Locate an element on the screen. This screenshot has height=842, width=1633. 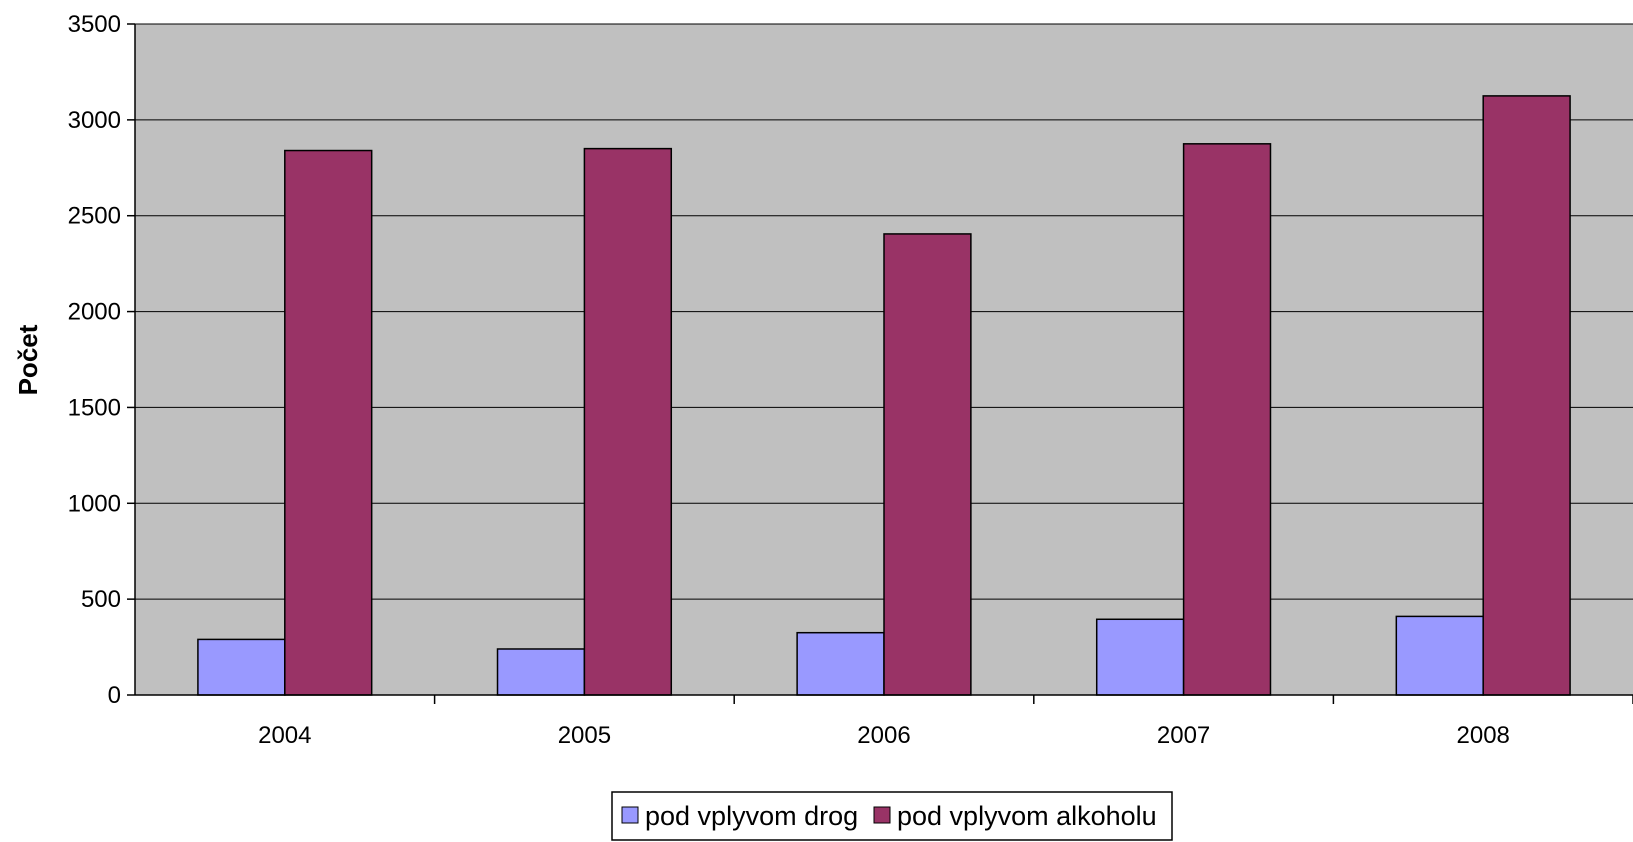
x-tick-label: 2006 is located at coordinates (883, 735).